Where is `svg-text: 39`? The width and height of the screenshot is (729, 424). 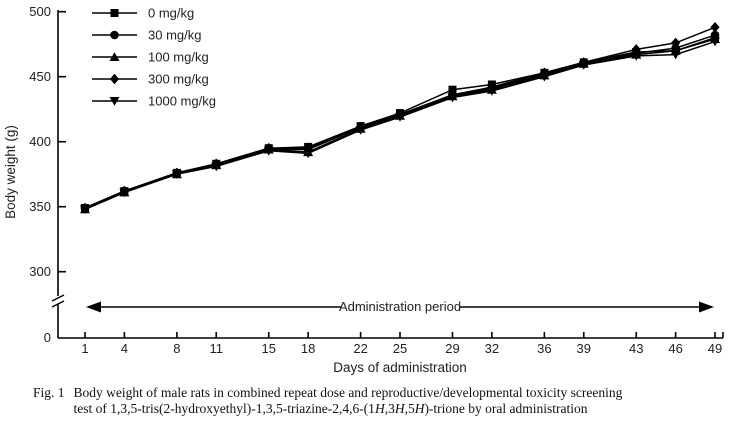
svg-text: 39 is located at coordinates (584, 348).